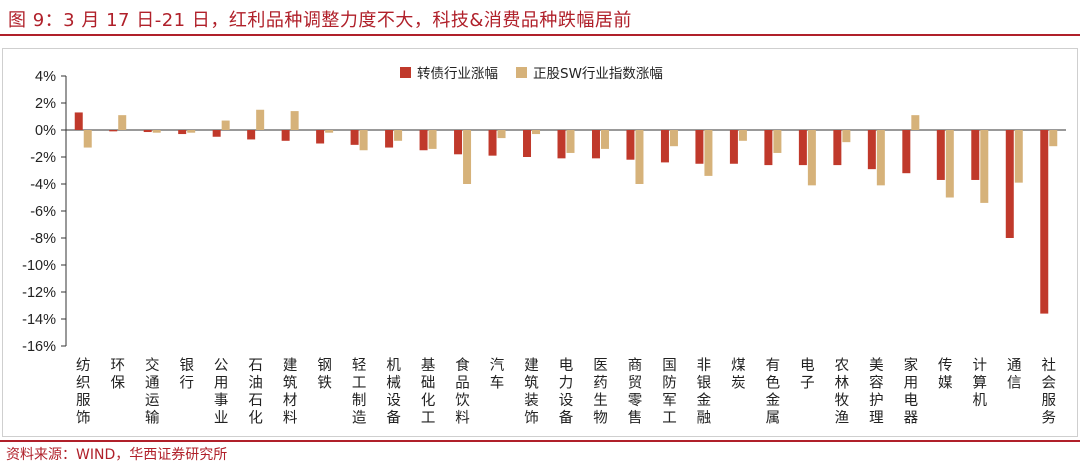 The image size is (1080, 467). What do you see at coordinates (43, 158) in the screenshot?
I see `y-tick-label: -2%` at bounding box center [43, 158].